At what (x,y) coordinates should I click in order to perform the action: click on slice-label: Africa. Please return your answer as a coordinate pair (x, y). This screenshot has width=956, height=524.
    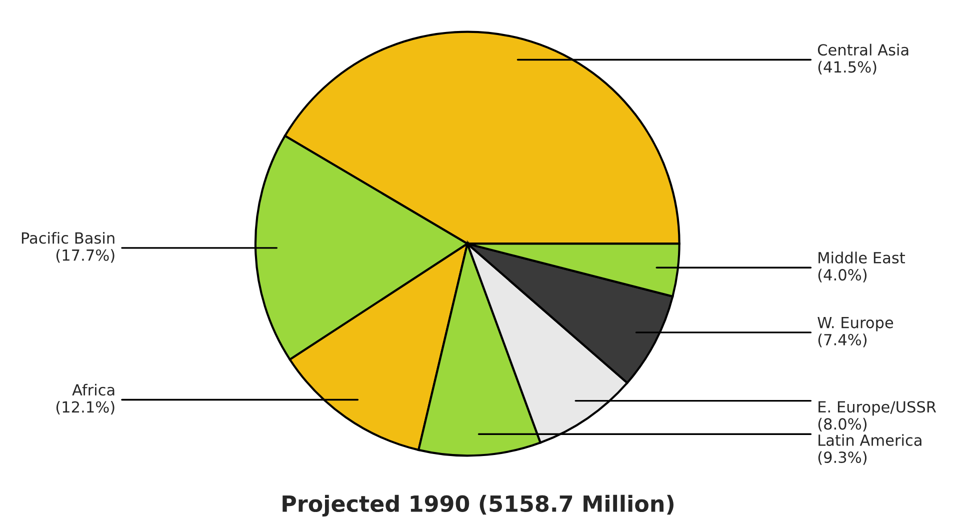
    Looking at the image, I should click on (93, 390).